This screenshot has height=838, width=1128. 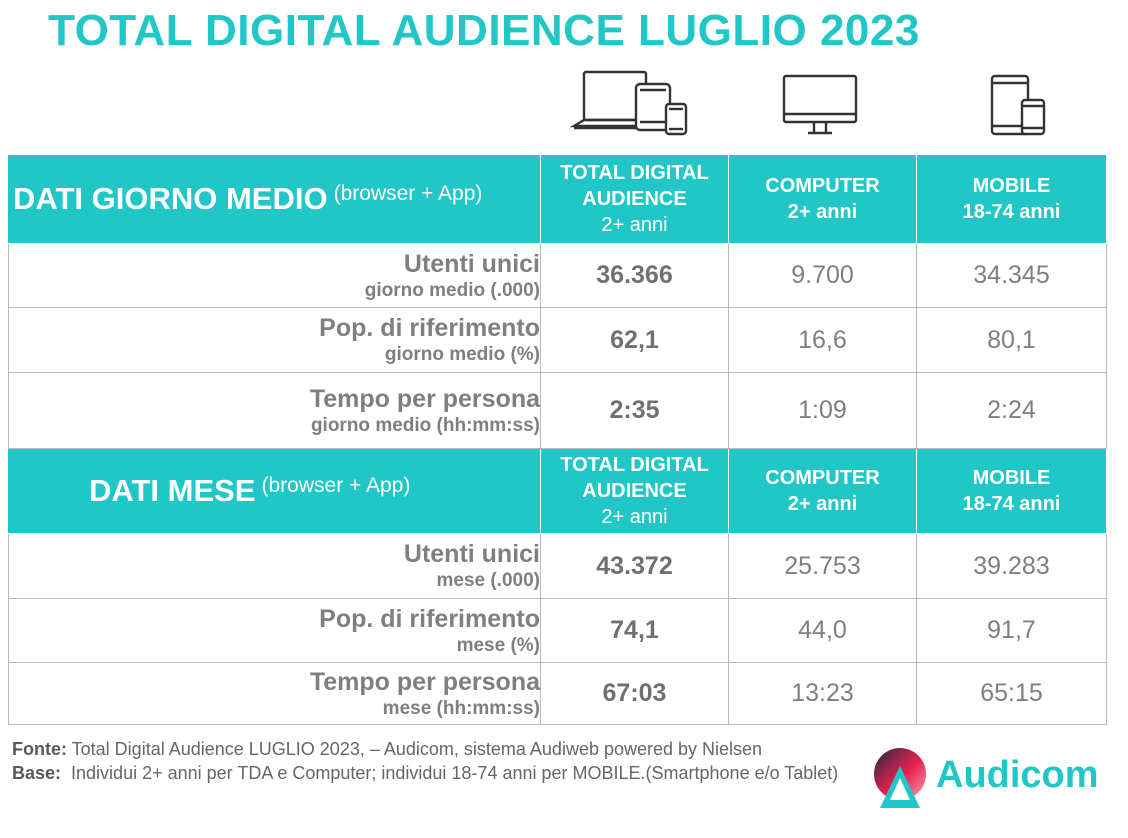 What do you see at coordinates (274, 275) in the screenshot?
I see `row-label-cell: Utenti unici giorno medio (.000)` at bounding box center [274, 275].